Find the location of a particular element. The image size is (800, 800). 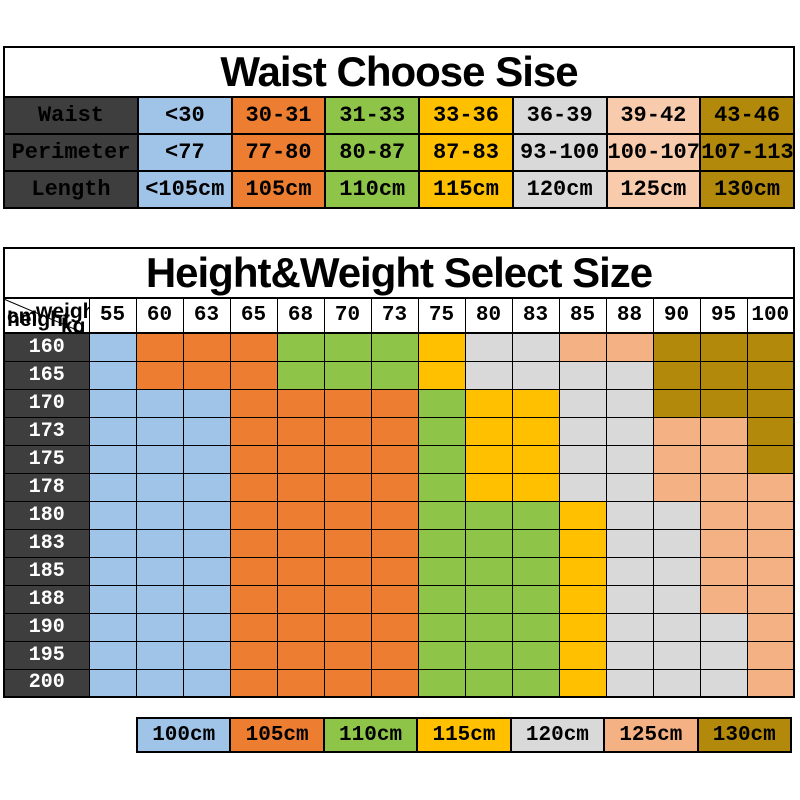

height-weight-table-title: Height&Weight Select Size is located at coordinates (399, 273).